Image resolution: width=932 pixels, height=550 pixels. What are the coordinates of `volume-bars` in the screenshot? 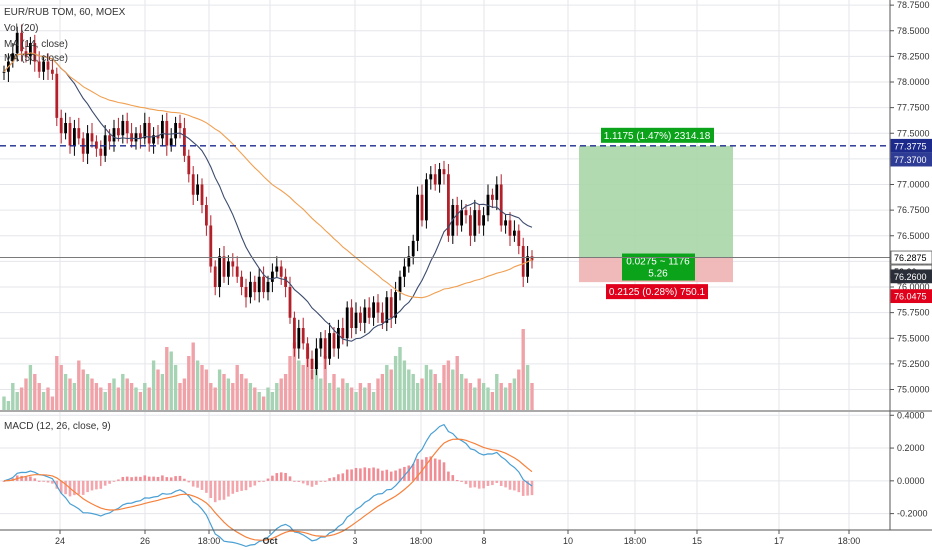 It's located at (268, 369).